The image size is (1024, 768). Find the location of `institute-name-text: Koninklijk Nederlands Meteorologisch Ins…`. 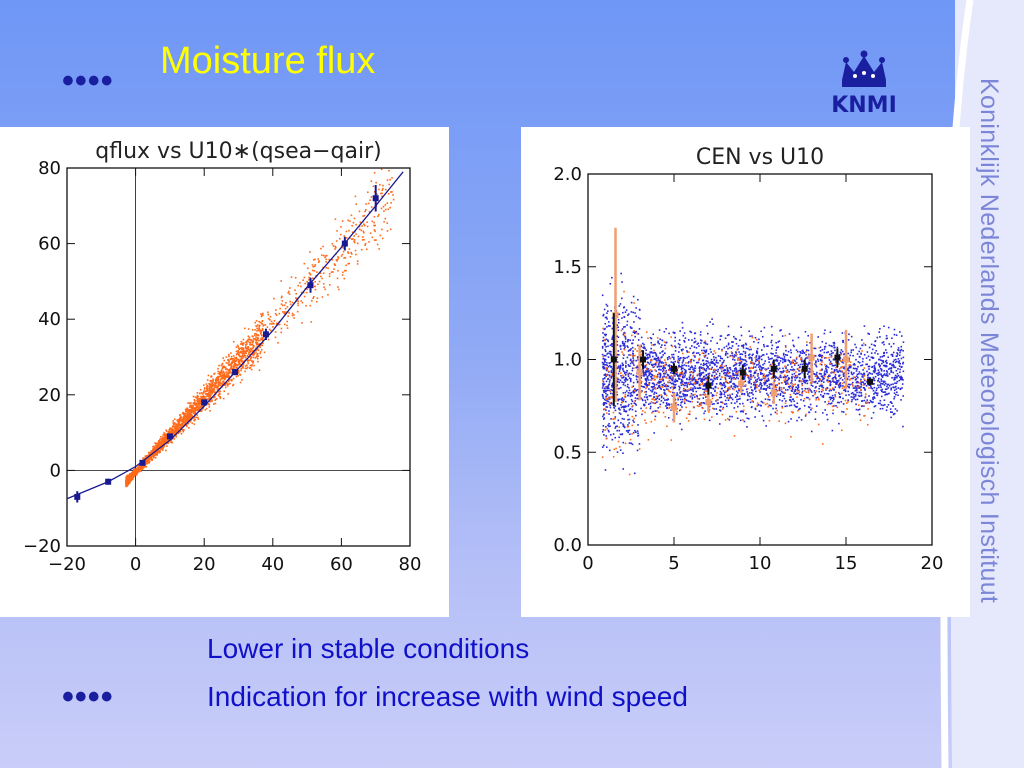

institute-name-text: Koninklijk Nederlands Meteorologisch Ins… is located at coordinates (989, 341).